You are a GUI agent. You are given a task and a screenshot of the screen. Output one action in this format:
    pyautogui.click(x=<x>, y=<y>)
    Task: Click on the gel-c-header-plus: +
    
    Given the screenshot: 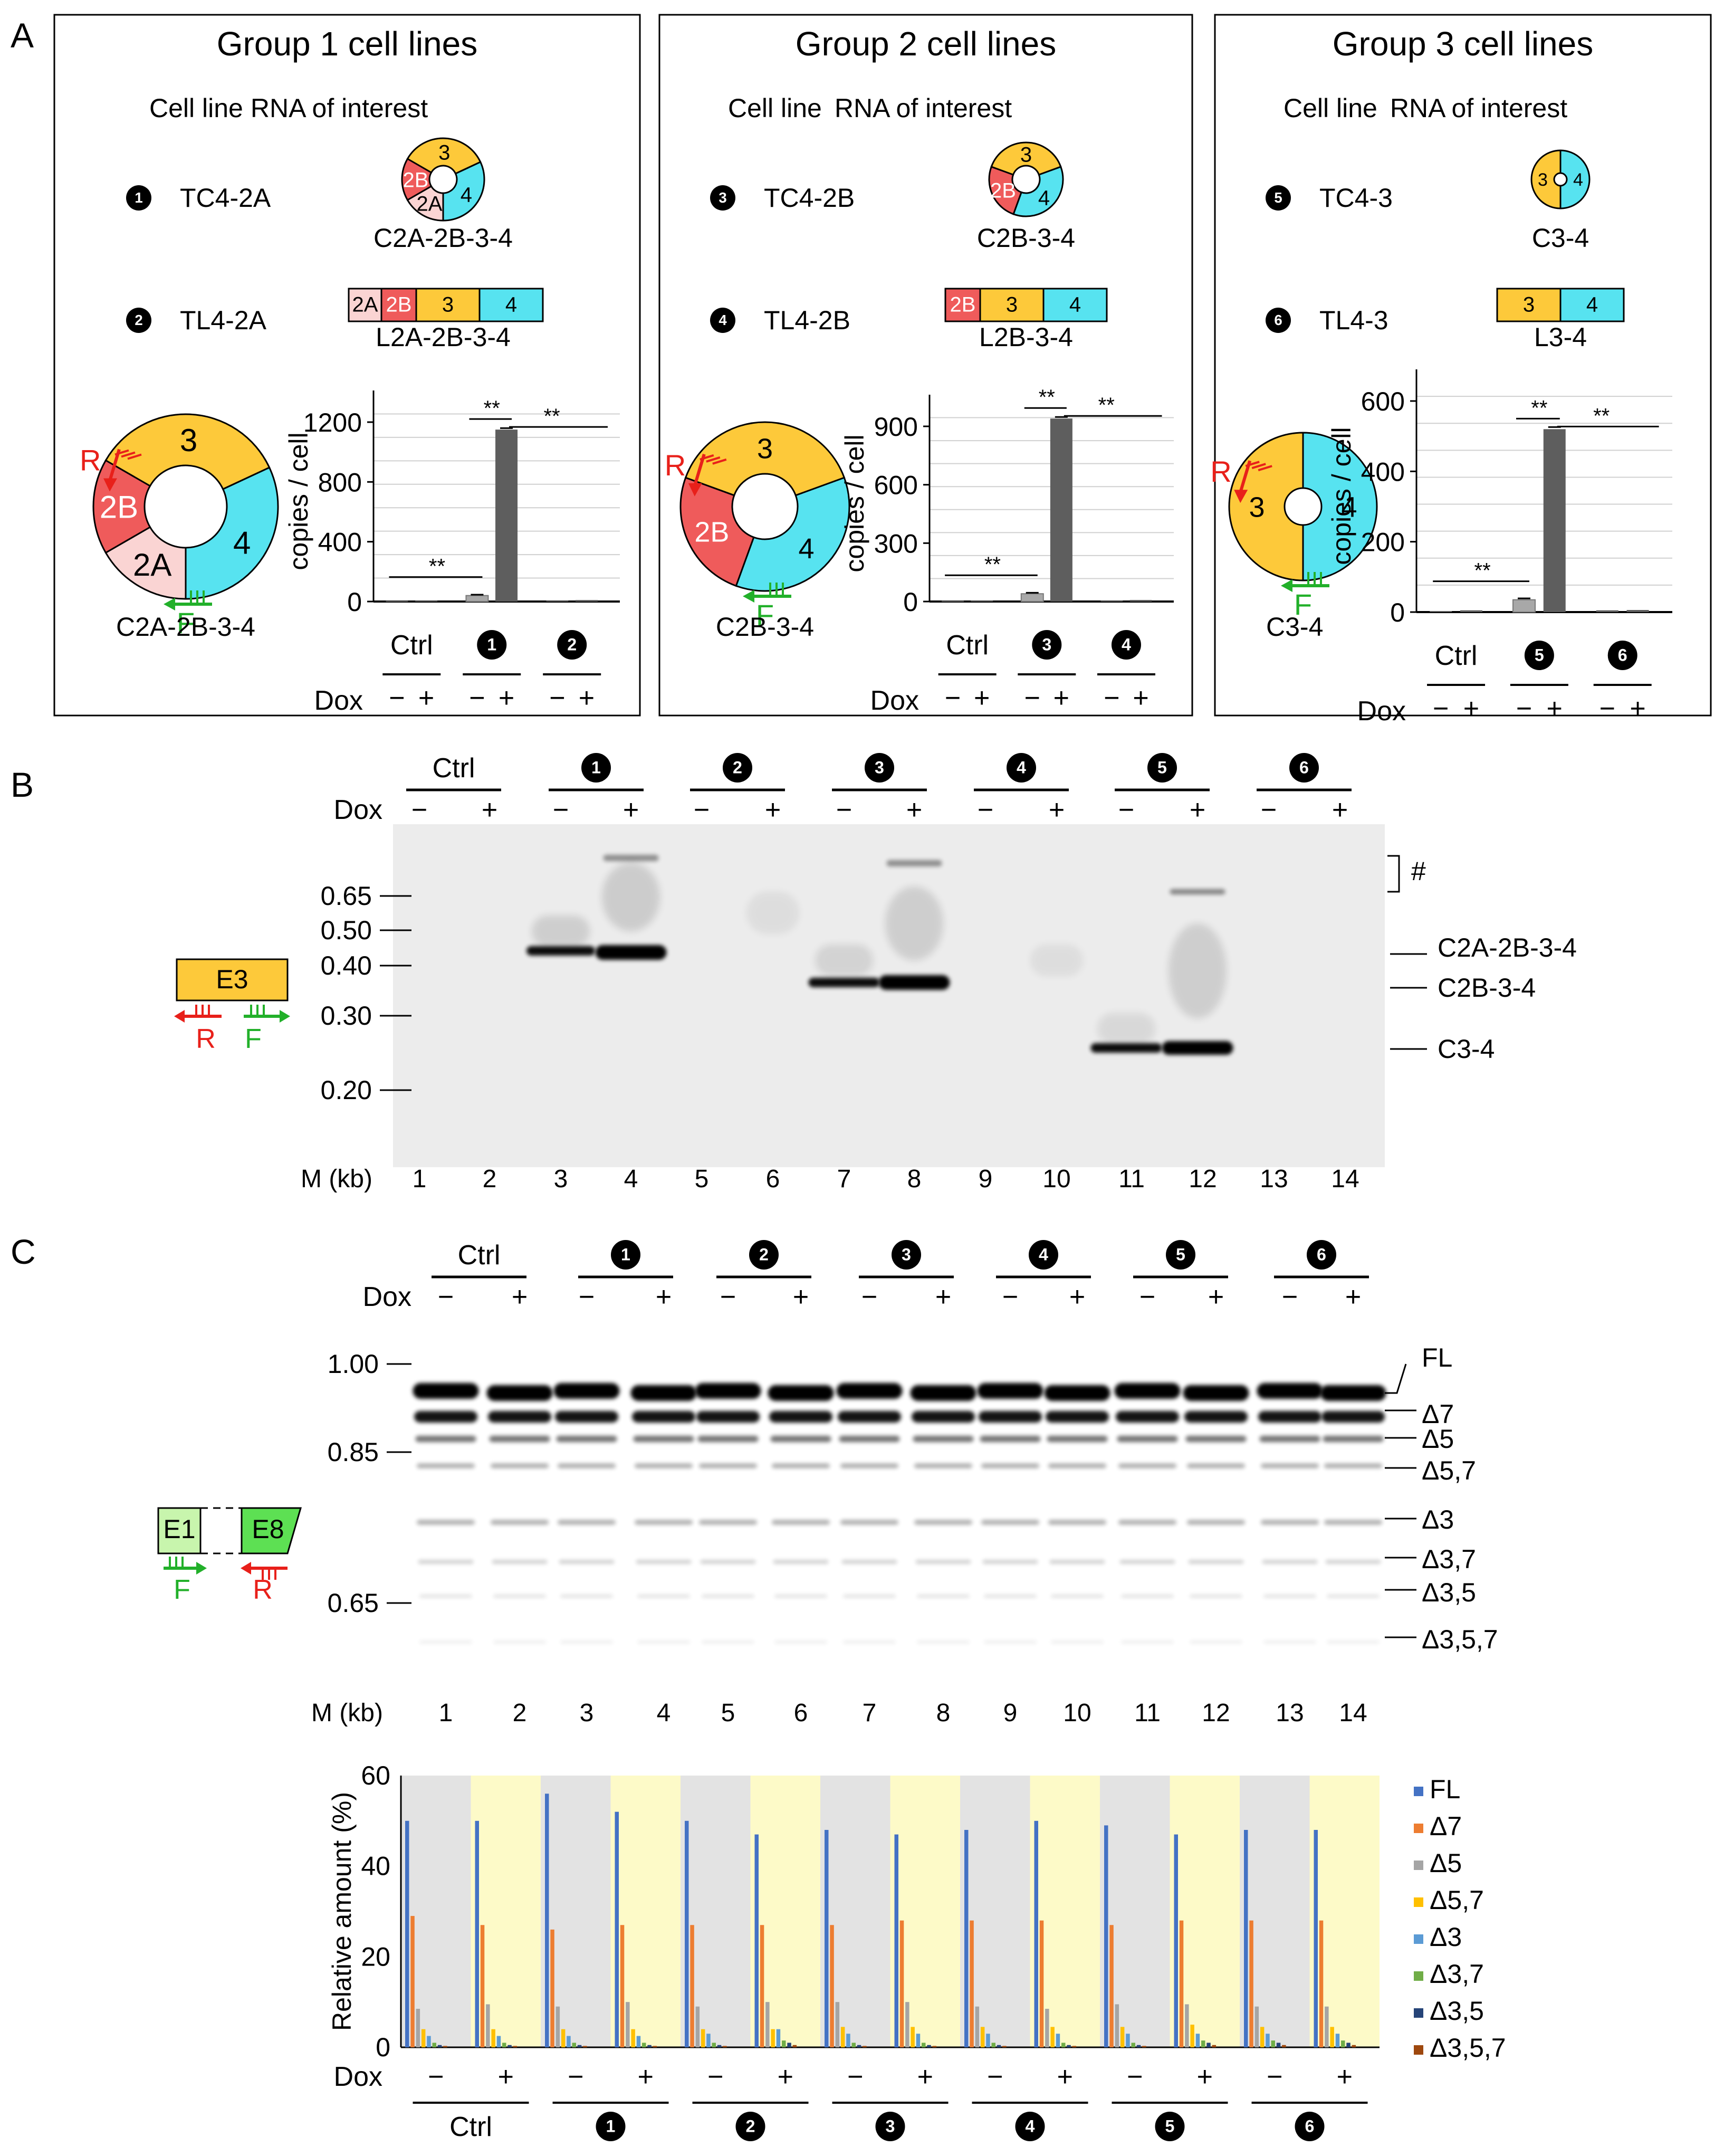 What is the action you would take?
    pyautogui.click(x=801, y=1297)
    